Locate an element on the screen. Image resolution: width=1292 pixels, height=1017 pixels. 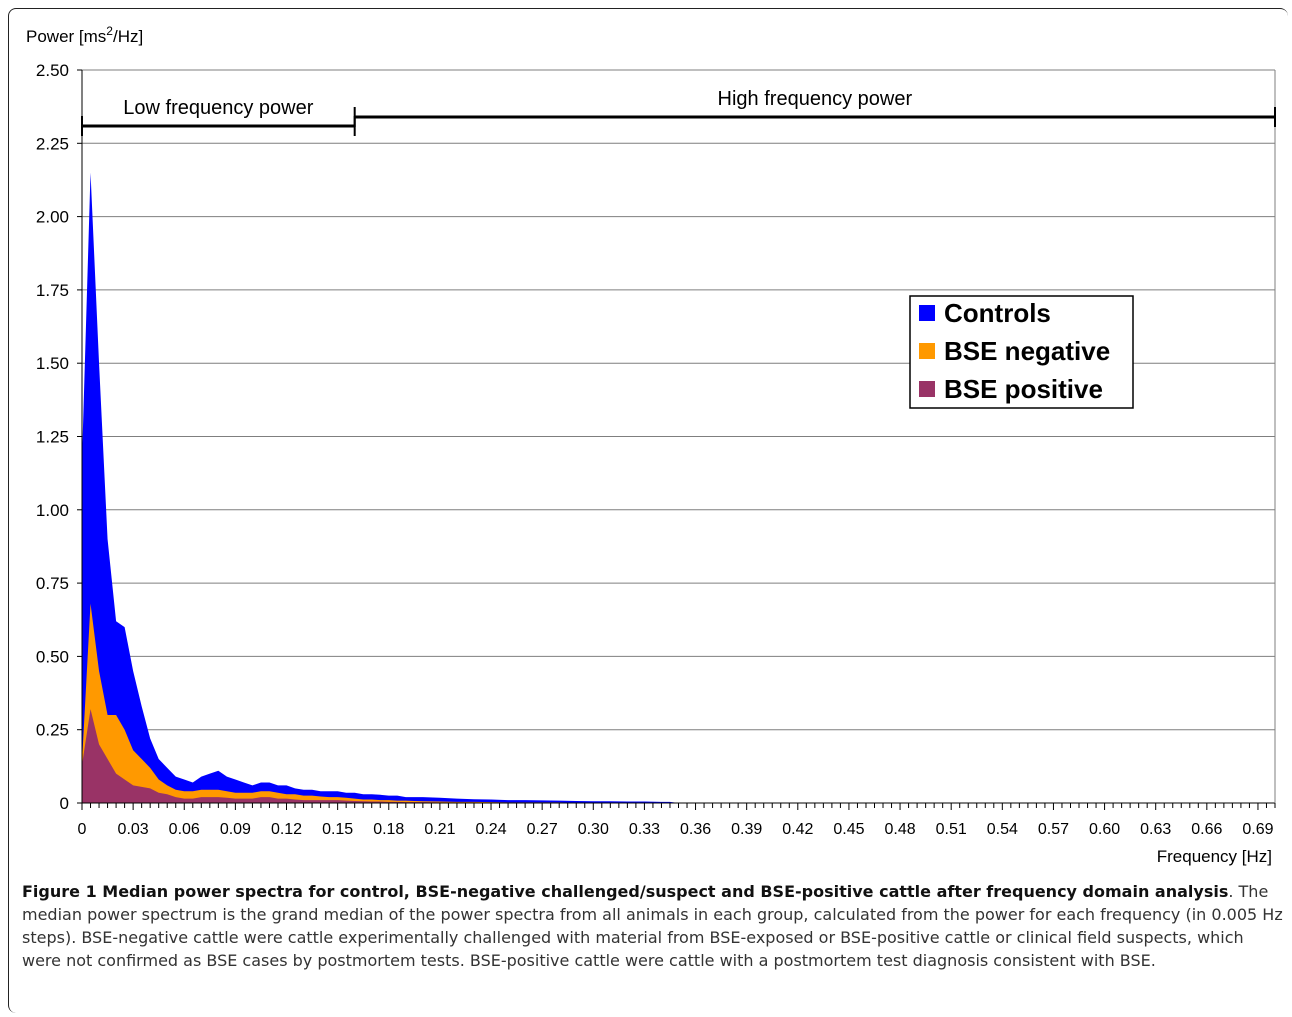
y-axis-label-pre: Power [ms is located at coordinates (66, 36).